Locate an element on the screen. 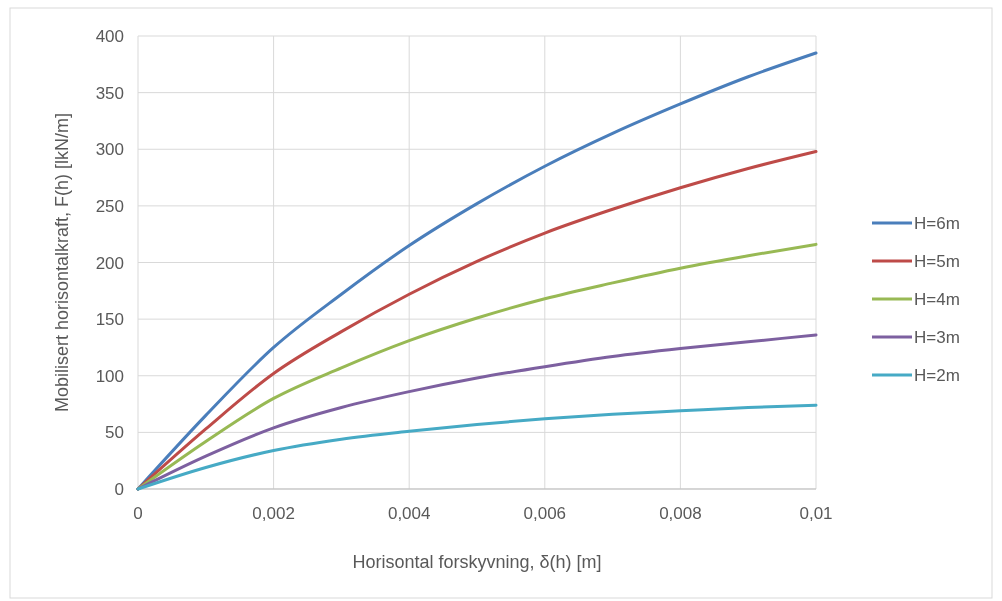 This screenshot has width=1002, height=601. y-tick-label: 50 is located at coordinates (114, 433).